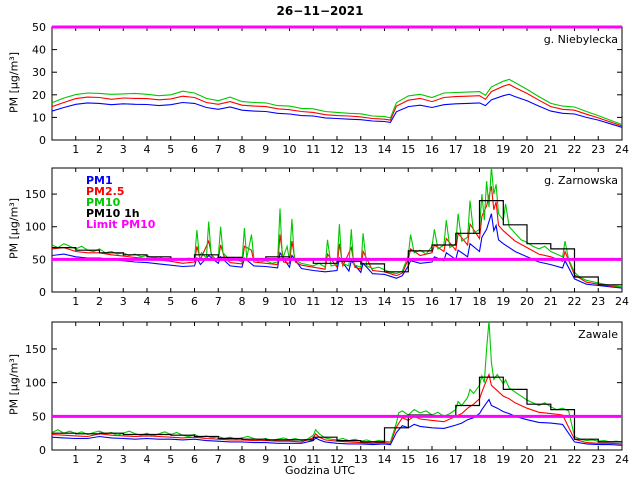 The height and width of the screenshot is (480, 640). I want to click on y-tick-label: 10, so click(39, 117).